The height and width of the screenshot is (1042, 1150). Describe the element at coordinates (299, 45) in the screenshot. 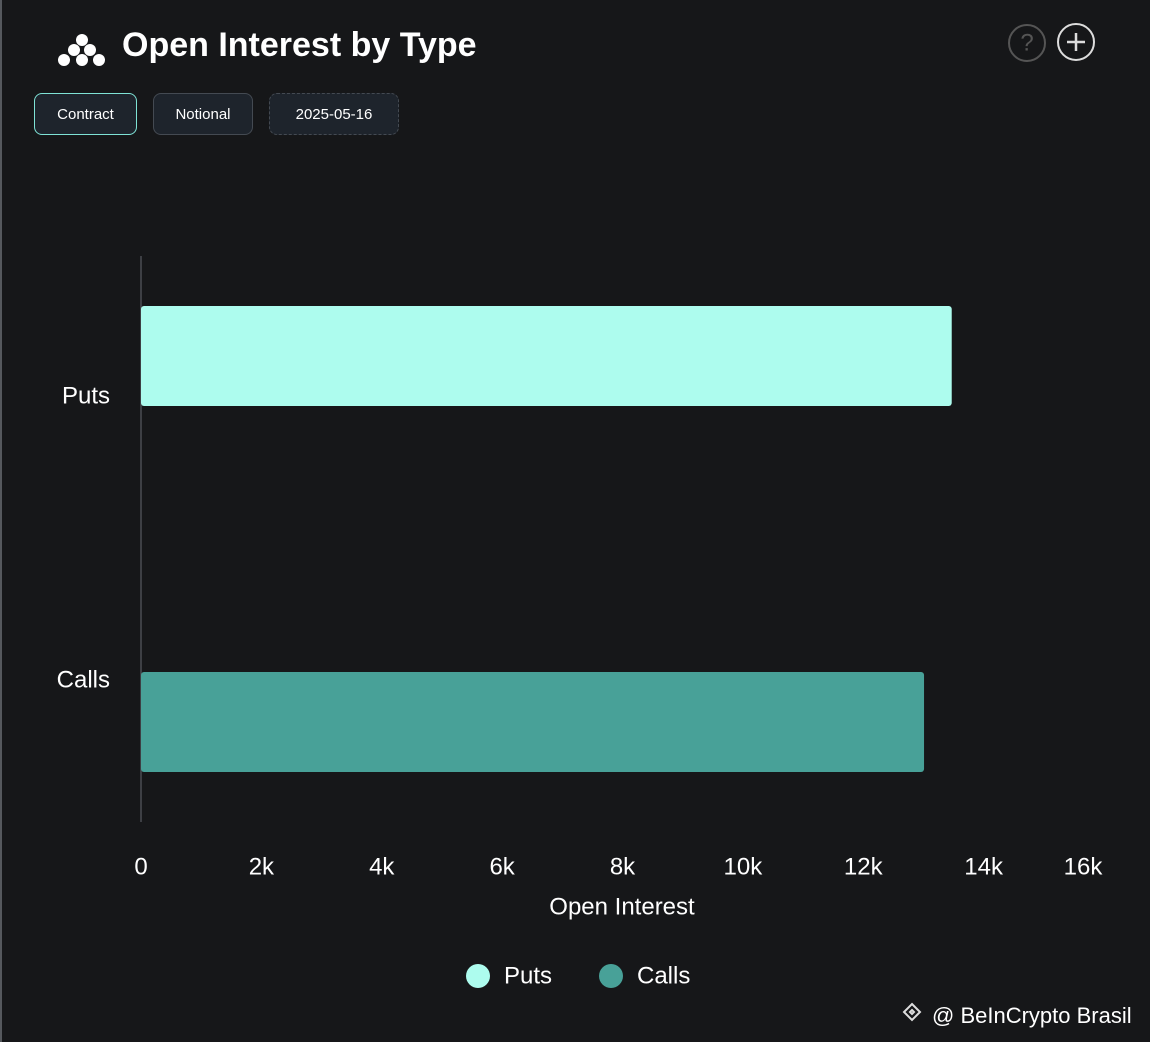

I see `chart-title: Open Interest by Type` at that location.